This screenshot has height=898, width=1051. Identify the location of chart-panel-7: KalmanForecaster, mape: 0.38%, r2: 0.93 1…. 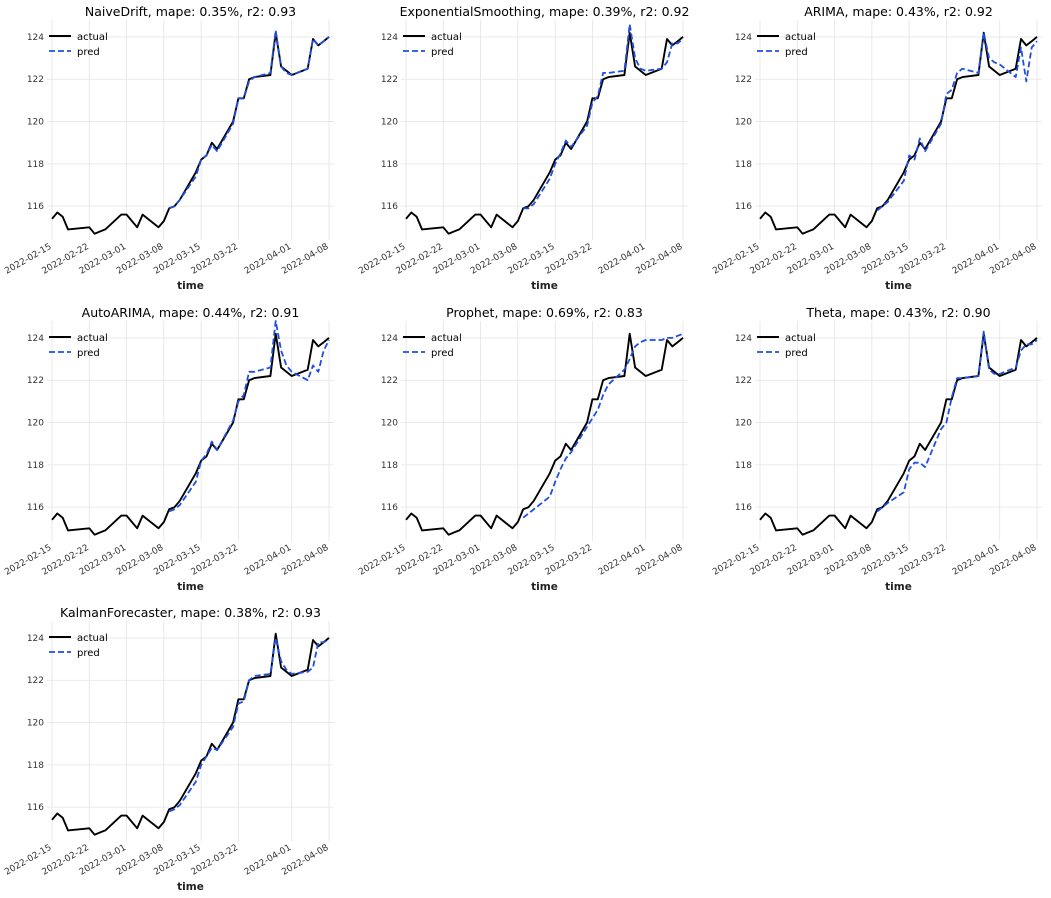
(168, 749).